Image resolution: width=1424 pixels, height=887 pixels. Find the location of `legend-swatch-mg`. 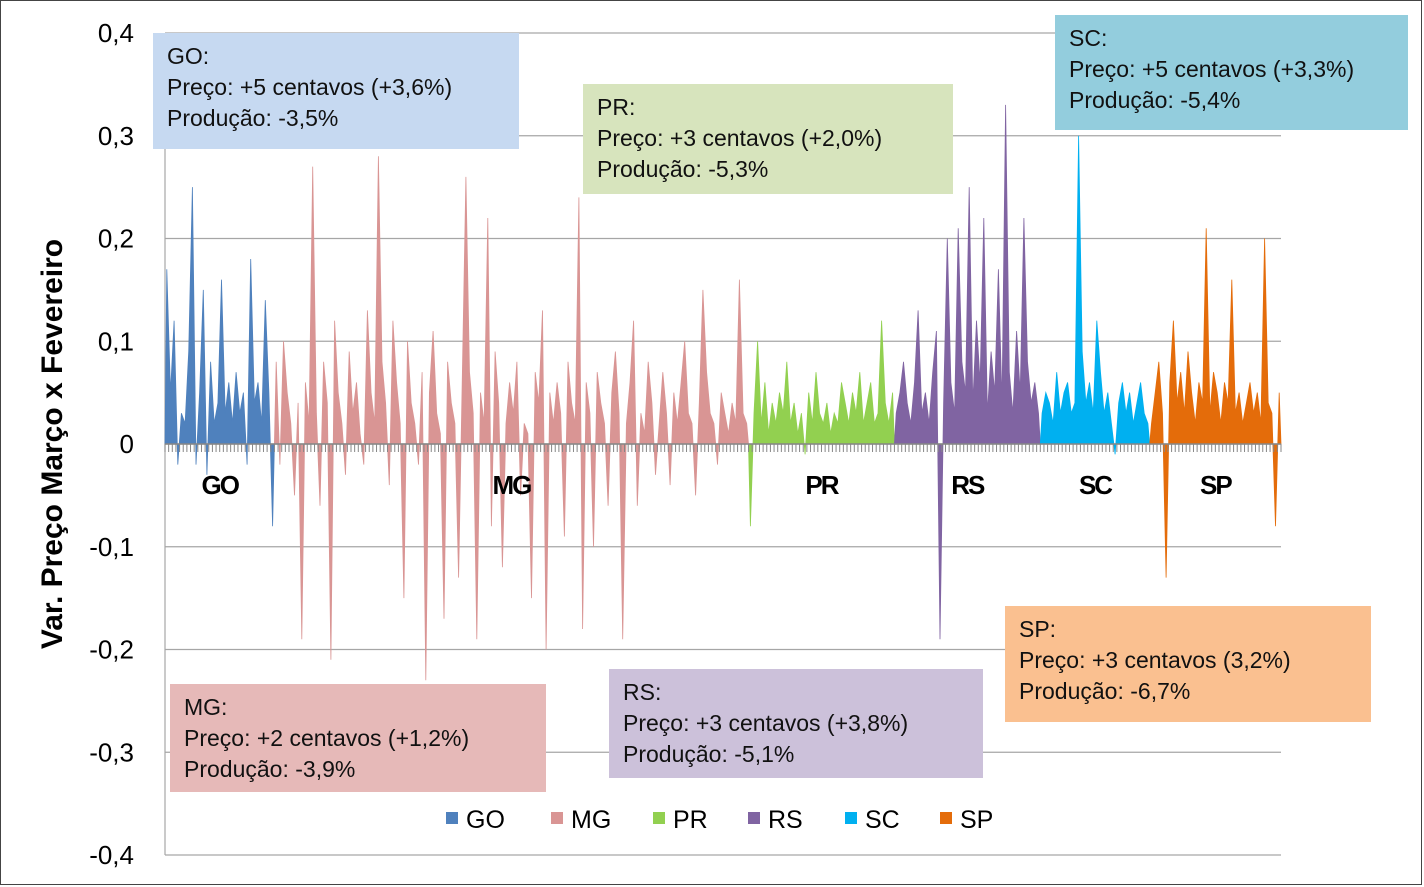

legend-swatch-mg is located at coordinates (557, 818).